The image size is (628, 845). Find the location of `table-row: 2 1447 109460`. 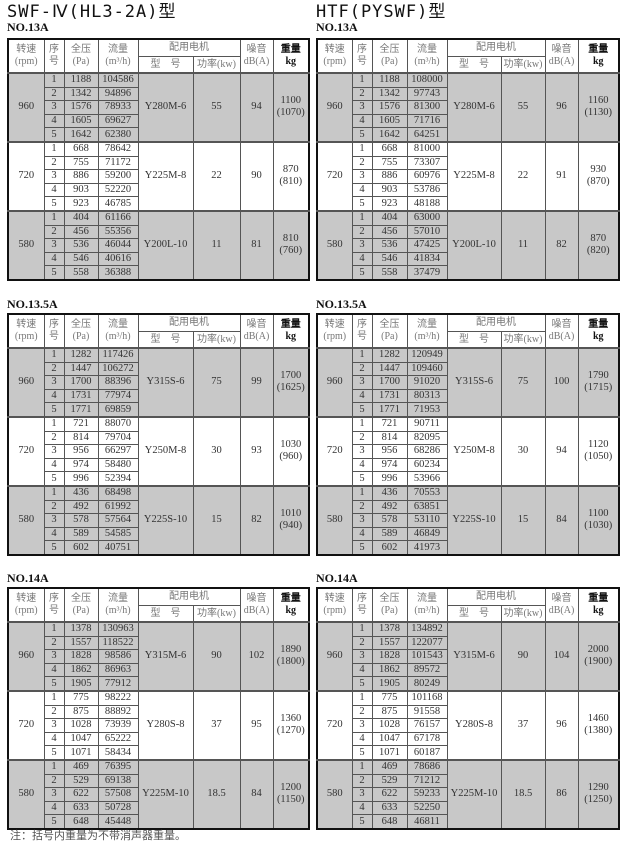

table-row: 2 1447 109460 is located at coordinates (468, 369).